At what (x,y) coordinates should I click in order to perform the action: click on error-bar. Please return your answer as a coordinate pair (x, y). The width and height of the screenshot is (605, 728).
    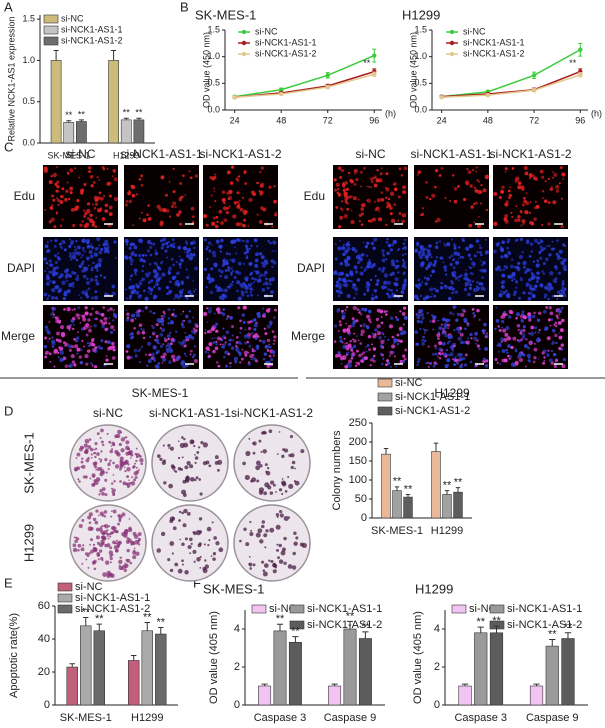
    Looking at the image, I should click on (280, 627).